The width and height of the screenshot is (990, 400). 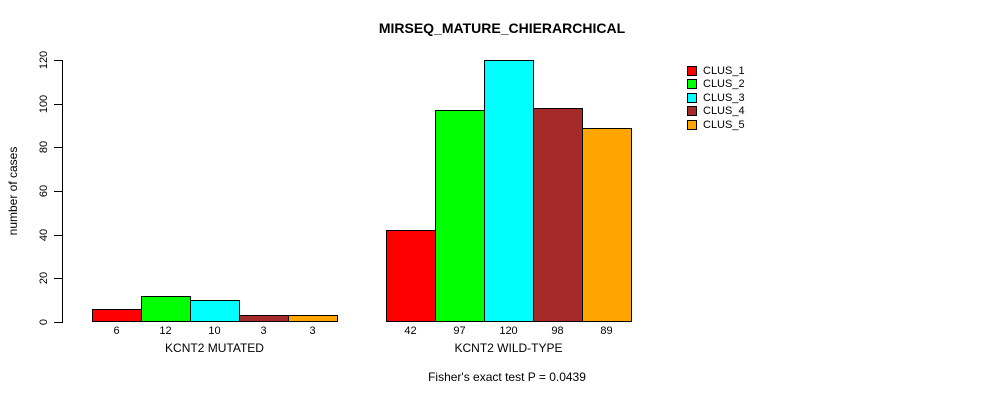 What do you see at coordinates (724, 84) in the screenshot?
I see `legend-label: CLUS_2` at bounding box center [724, 84].